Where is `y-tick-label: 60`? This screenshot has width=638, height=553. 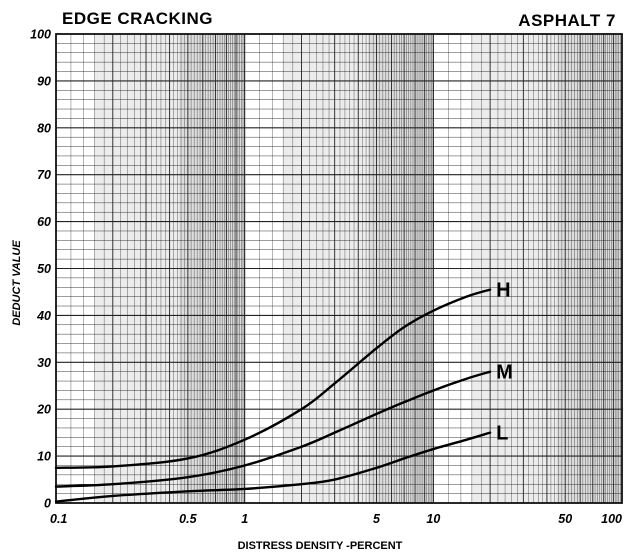
y-tick-label: 60 is located at coordinates (44, 222).